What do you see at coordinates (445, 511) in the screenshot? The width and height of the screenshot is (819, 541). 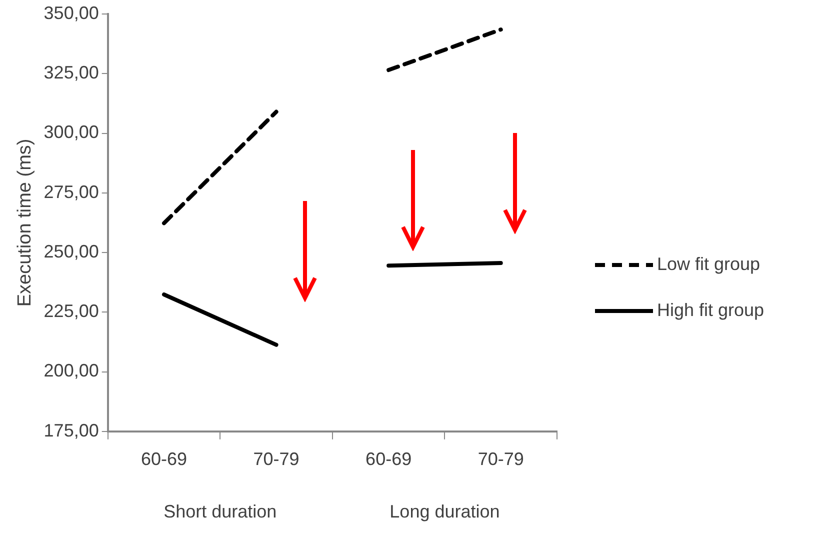 I see `text: Long duration` at bounding box center [445, 511].